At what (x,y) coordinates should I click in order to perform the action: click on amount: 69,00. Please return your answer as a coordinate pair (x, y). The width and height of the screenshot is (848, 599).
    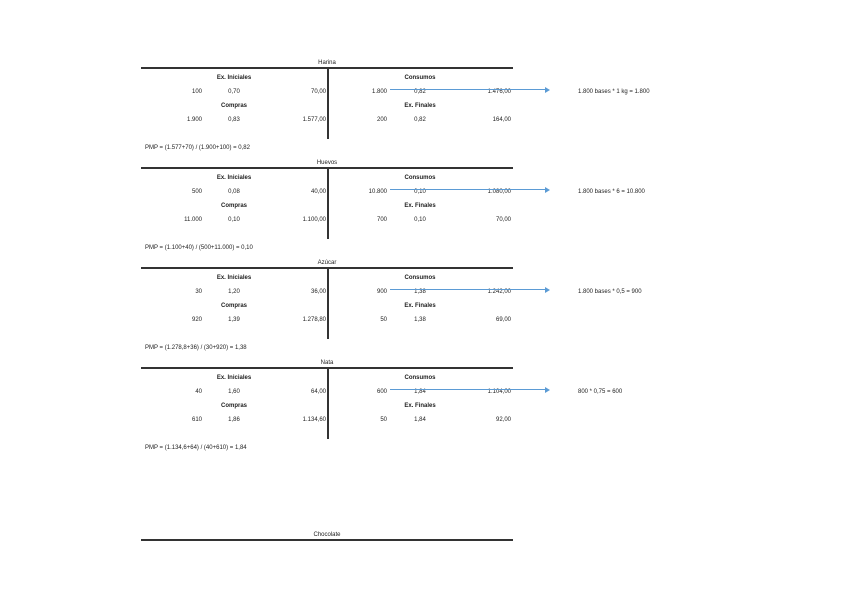
    Looking at the image, I should click on (503, 320).